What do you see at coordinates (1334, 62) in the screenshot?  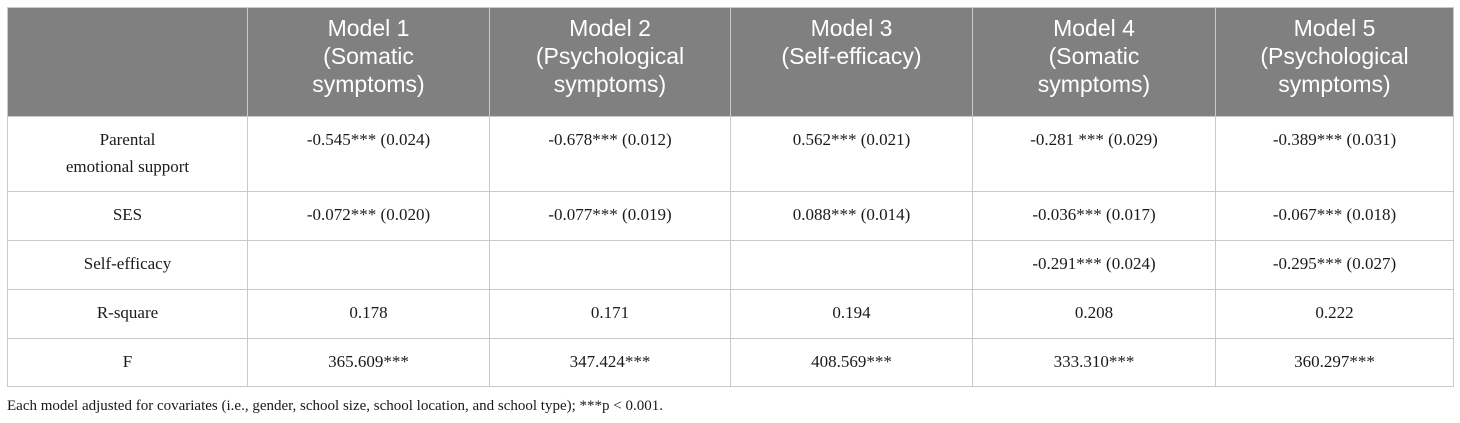 I see `header-model-5: Model 5 (Psychological symptoms)` at bounding box center [1334, 62].